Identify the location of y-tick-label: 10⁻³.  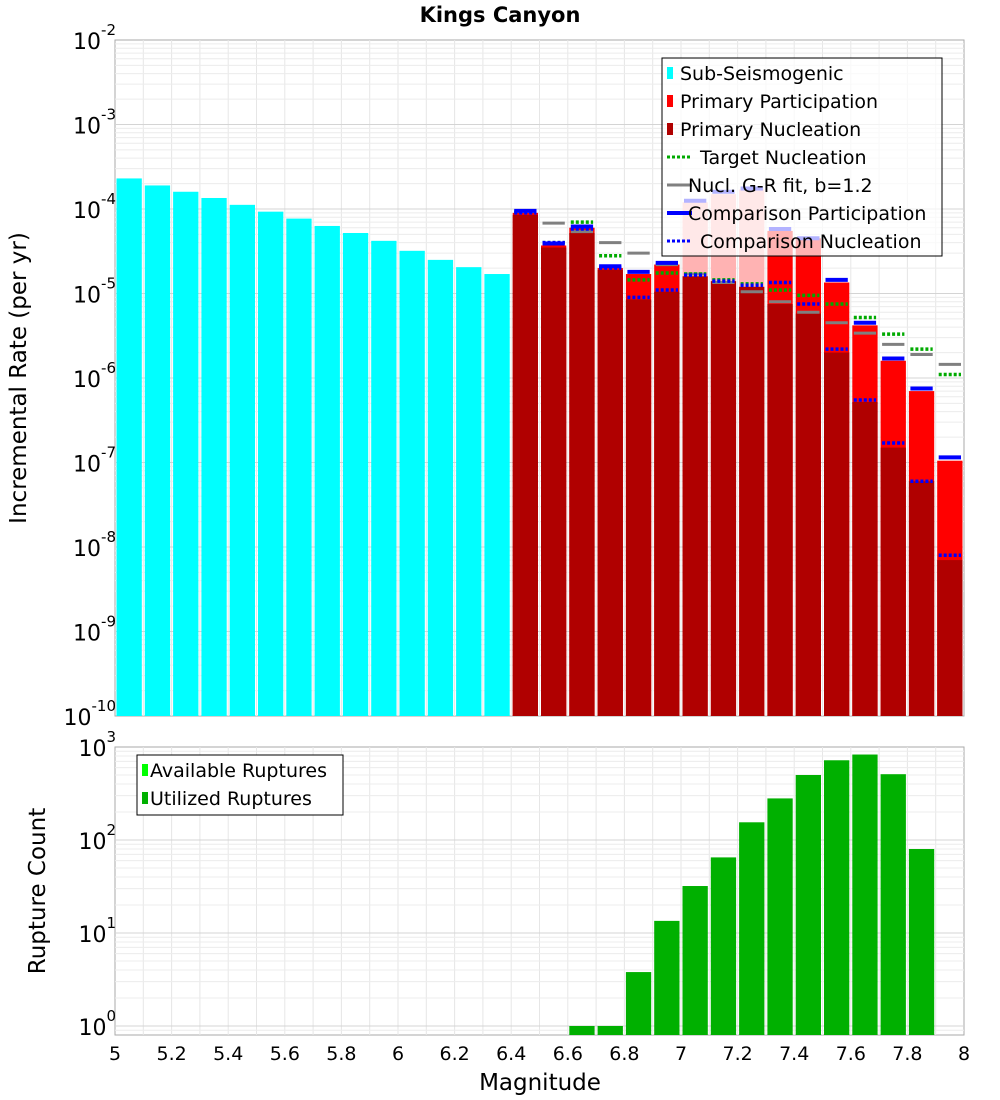
(94, 123).